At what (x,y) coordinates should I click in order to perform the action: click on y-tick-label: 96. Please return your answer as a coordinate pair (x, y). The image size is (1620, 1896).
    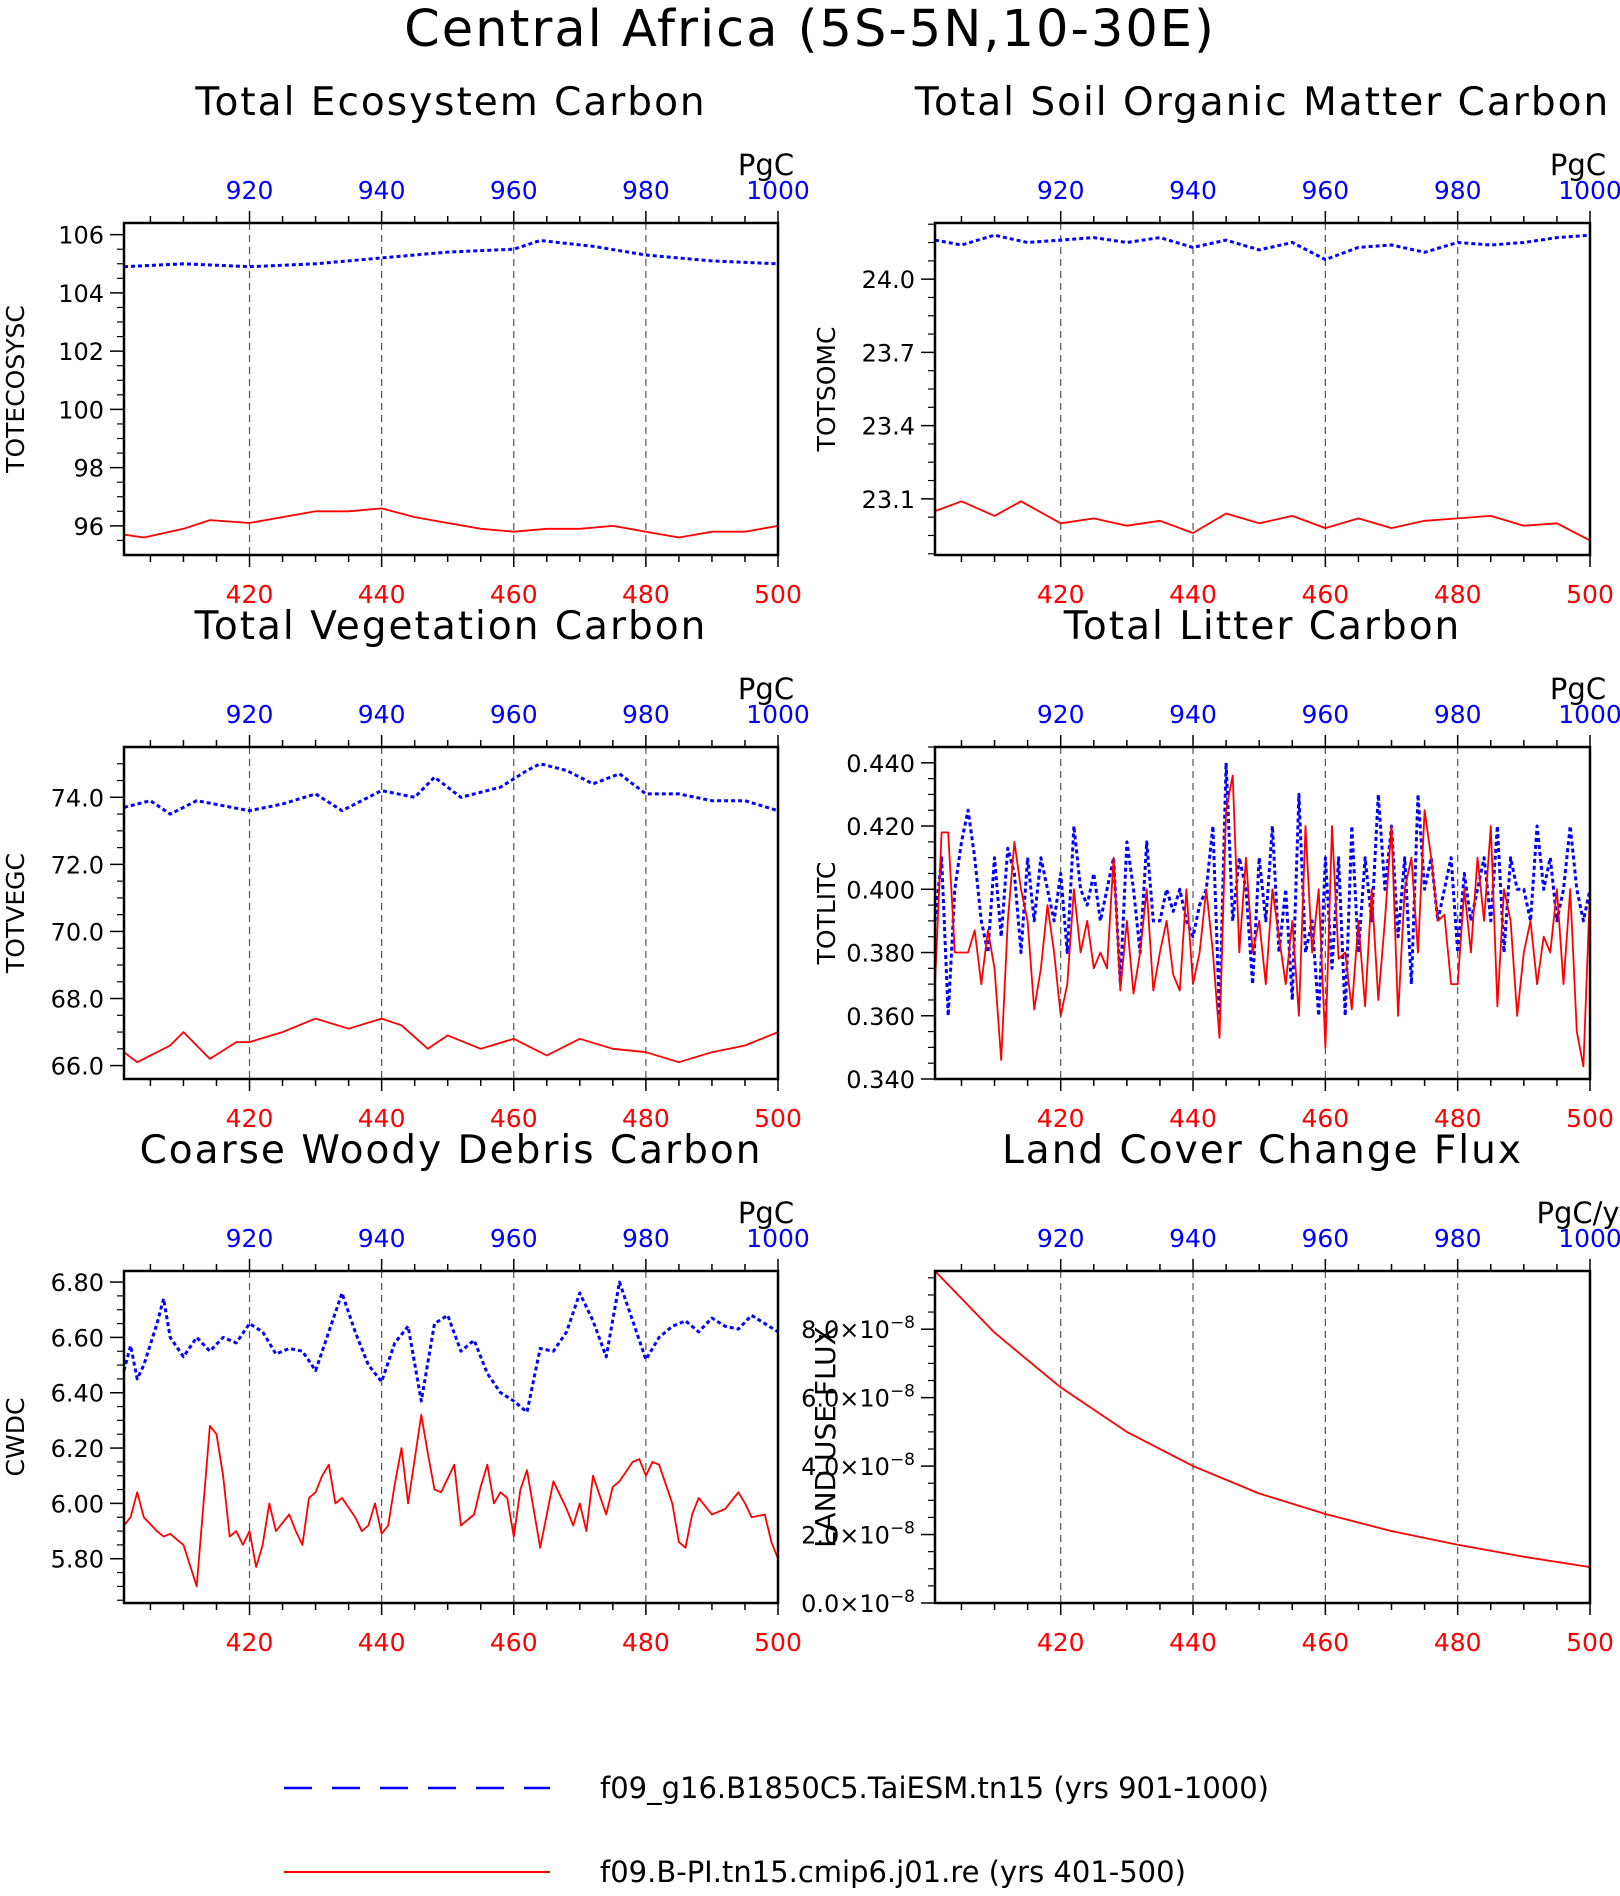
    Looking at the image, I should click on (88, 527).